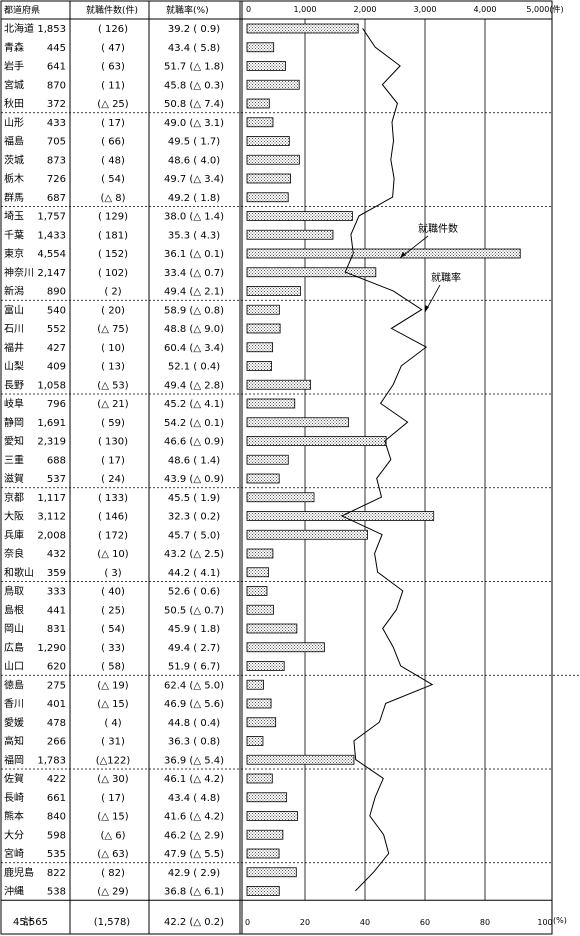 The height and width of the screenshot is (936, 580). Describe the element at coordinates (19, 872) in the screenshot. I see `prefecture-name: 鹿児島` at that location.